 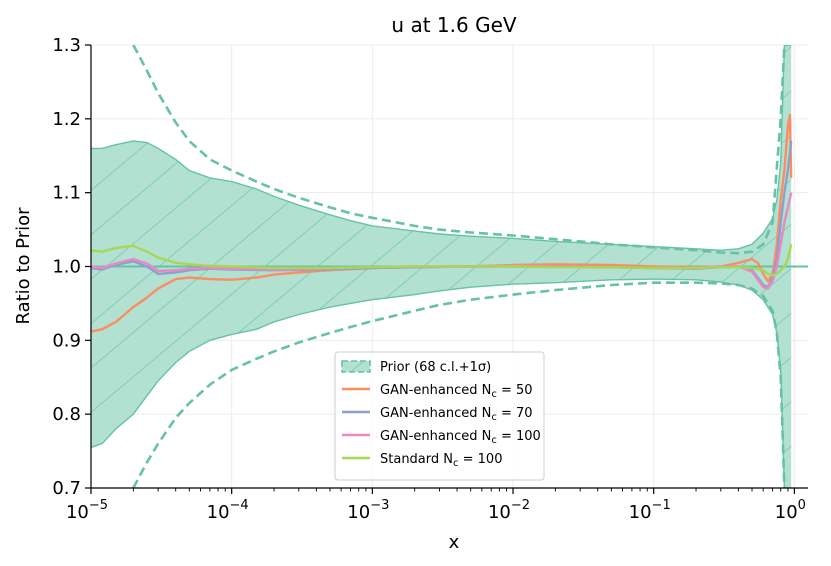 What do you see at coordinates (456, 391) in the screenshot?
I see `legend-label-1: GAN-enhanced Nc = 50` at bounding box center [456, 391].